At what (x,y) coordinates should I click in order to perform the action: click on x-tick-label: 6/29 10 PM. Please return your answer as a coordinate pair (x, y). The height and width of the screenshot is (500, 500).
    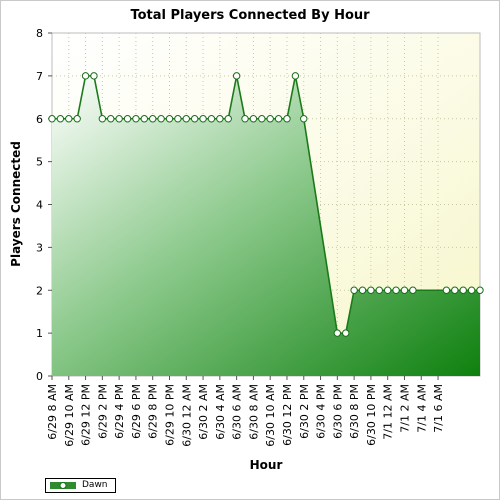
    Looking at the image, I should click on (169, 415).